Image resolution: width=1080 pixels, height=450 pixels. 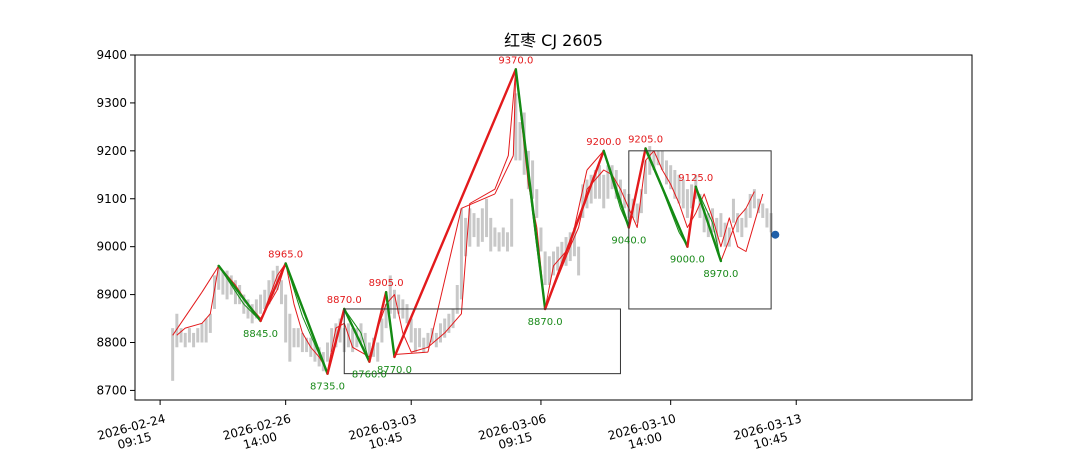 What do you see at coordinates (111, 295) in the screenshot?
I see `y-tick-label: 8900` at bounding box center [111, 295].